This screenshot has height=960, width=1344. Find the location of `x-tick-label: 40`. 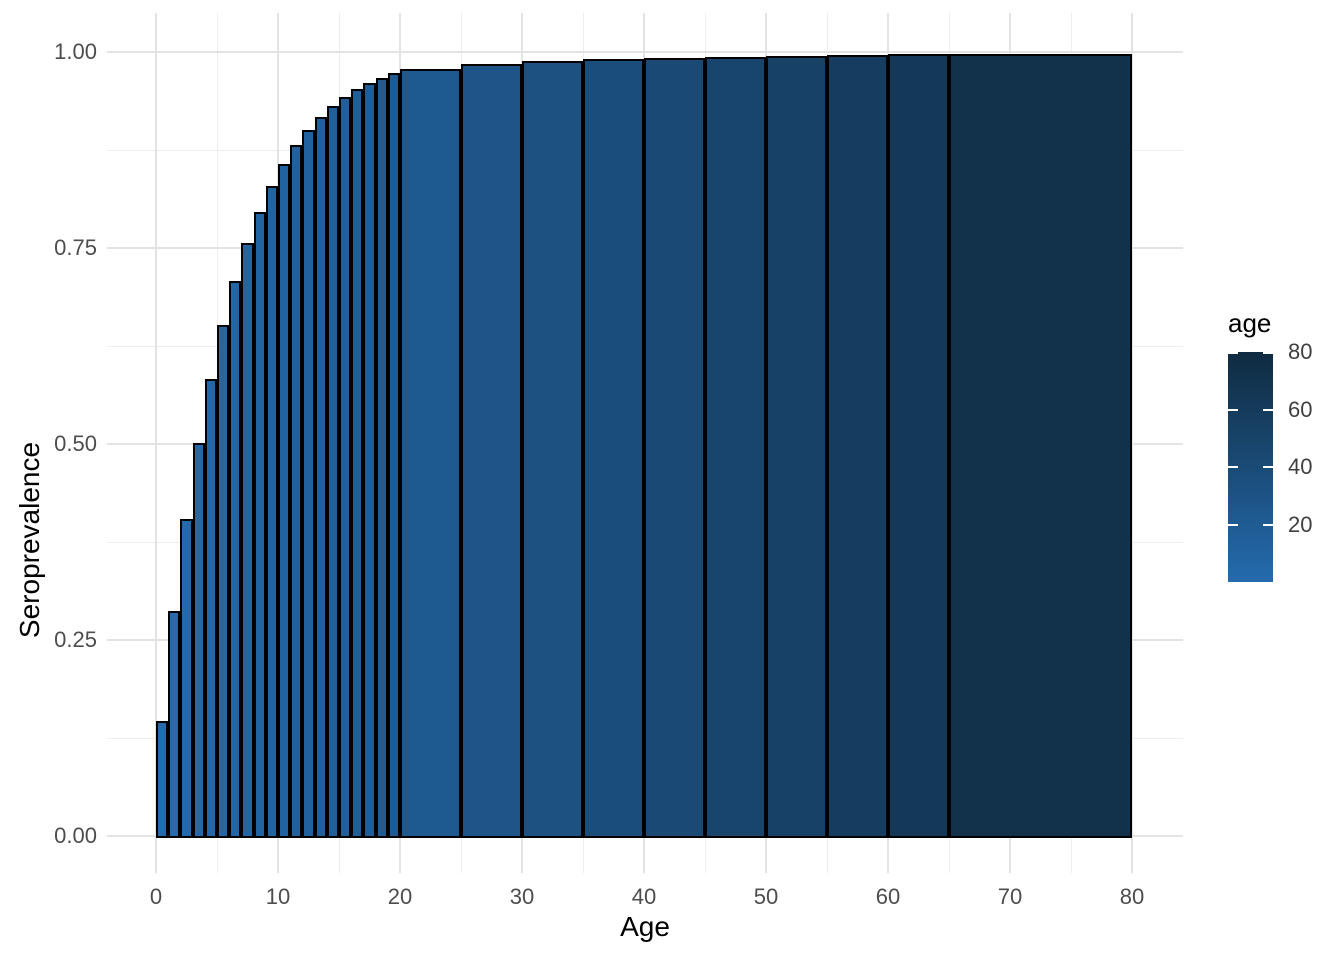

x-tick-label: 40 is located at coordinates (644, 896).